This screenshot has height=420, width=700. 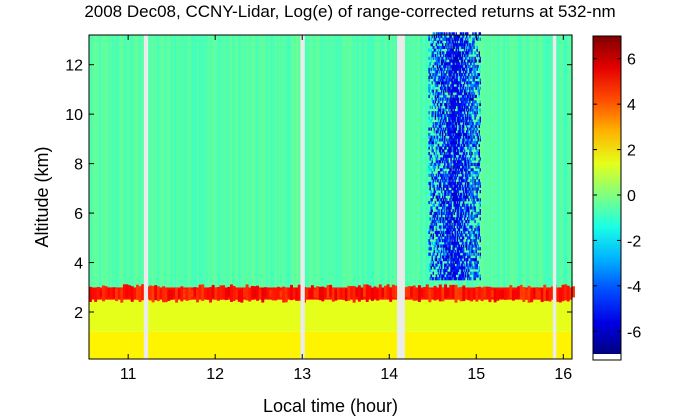 I want to click on colorbar-gradient, so click(x=607, y=195).